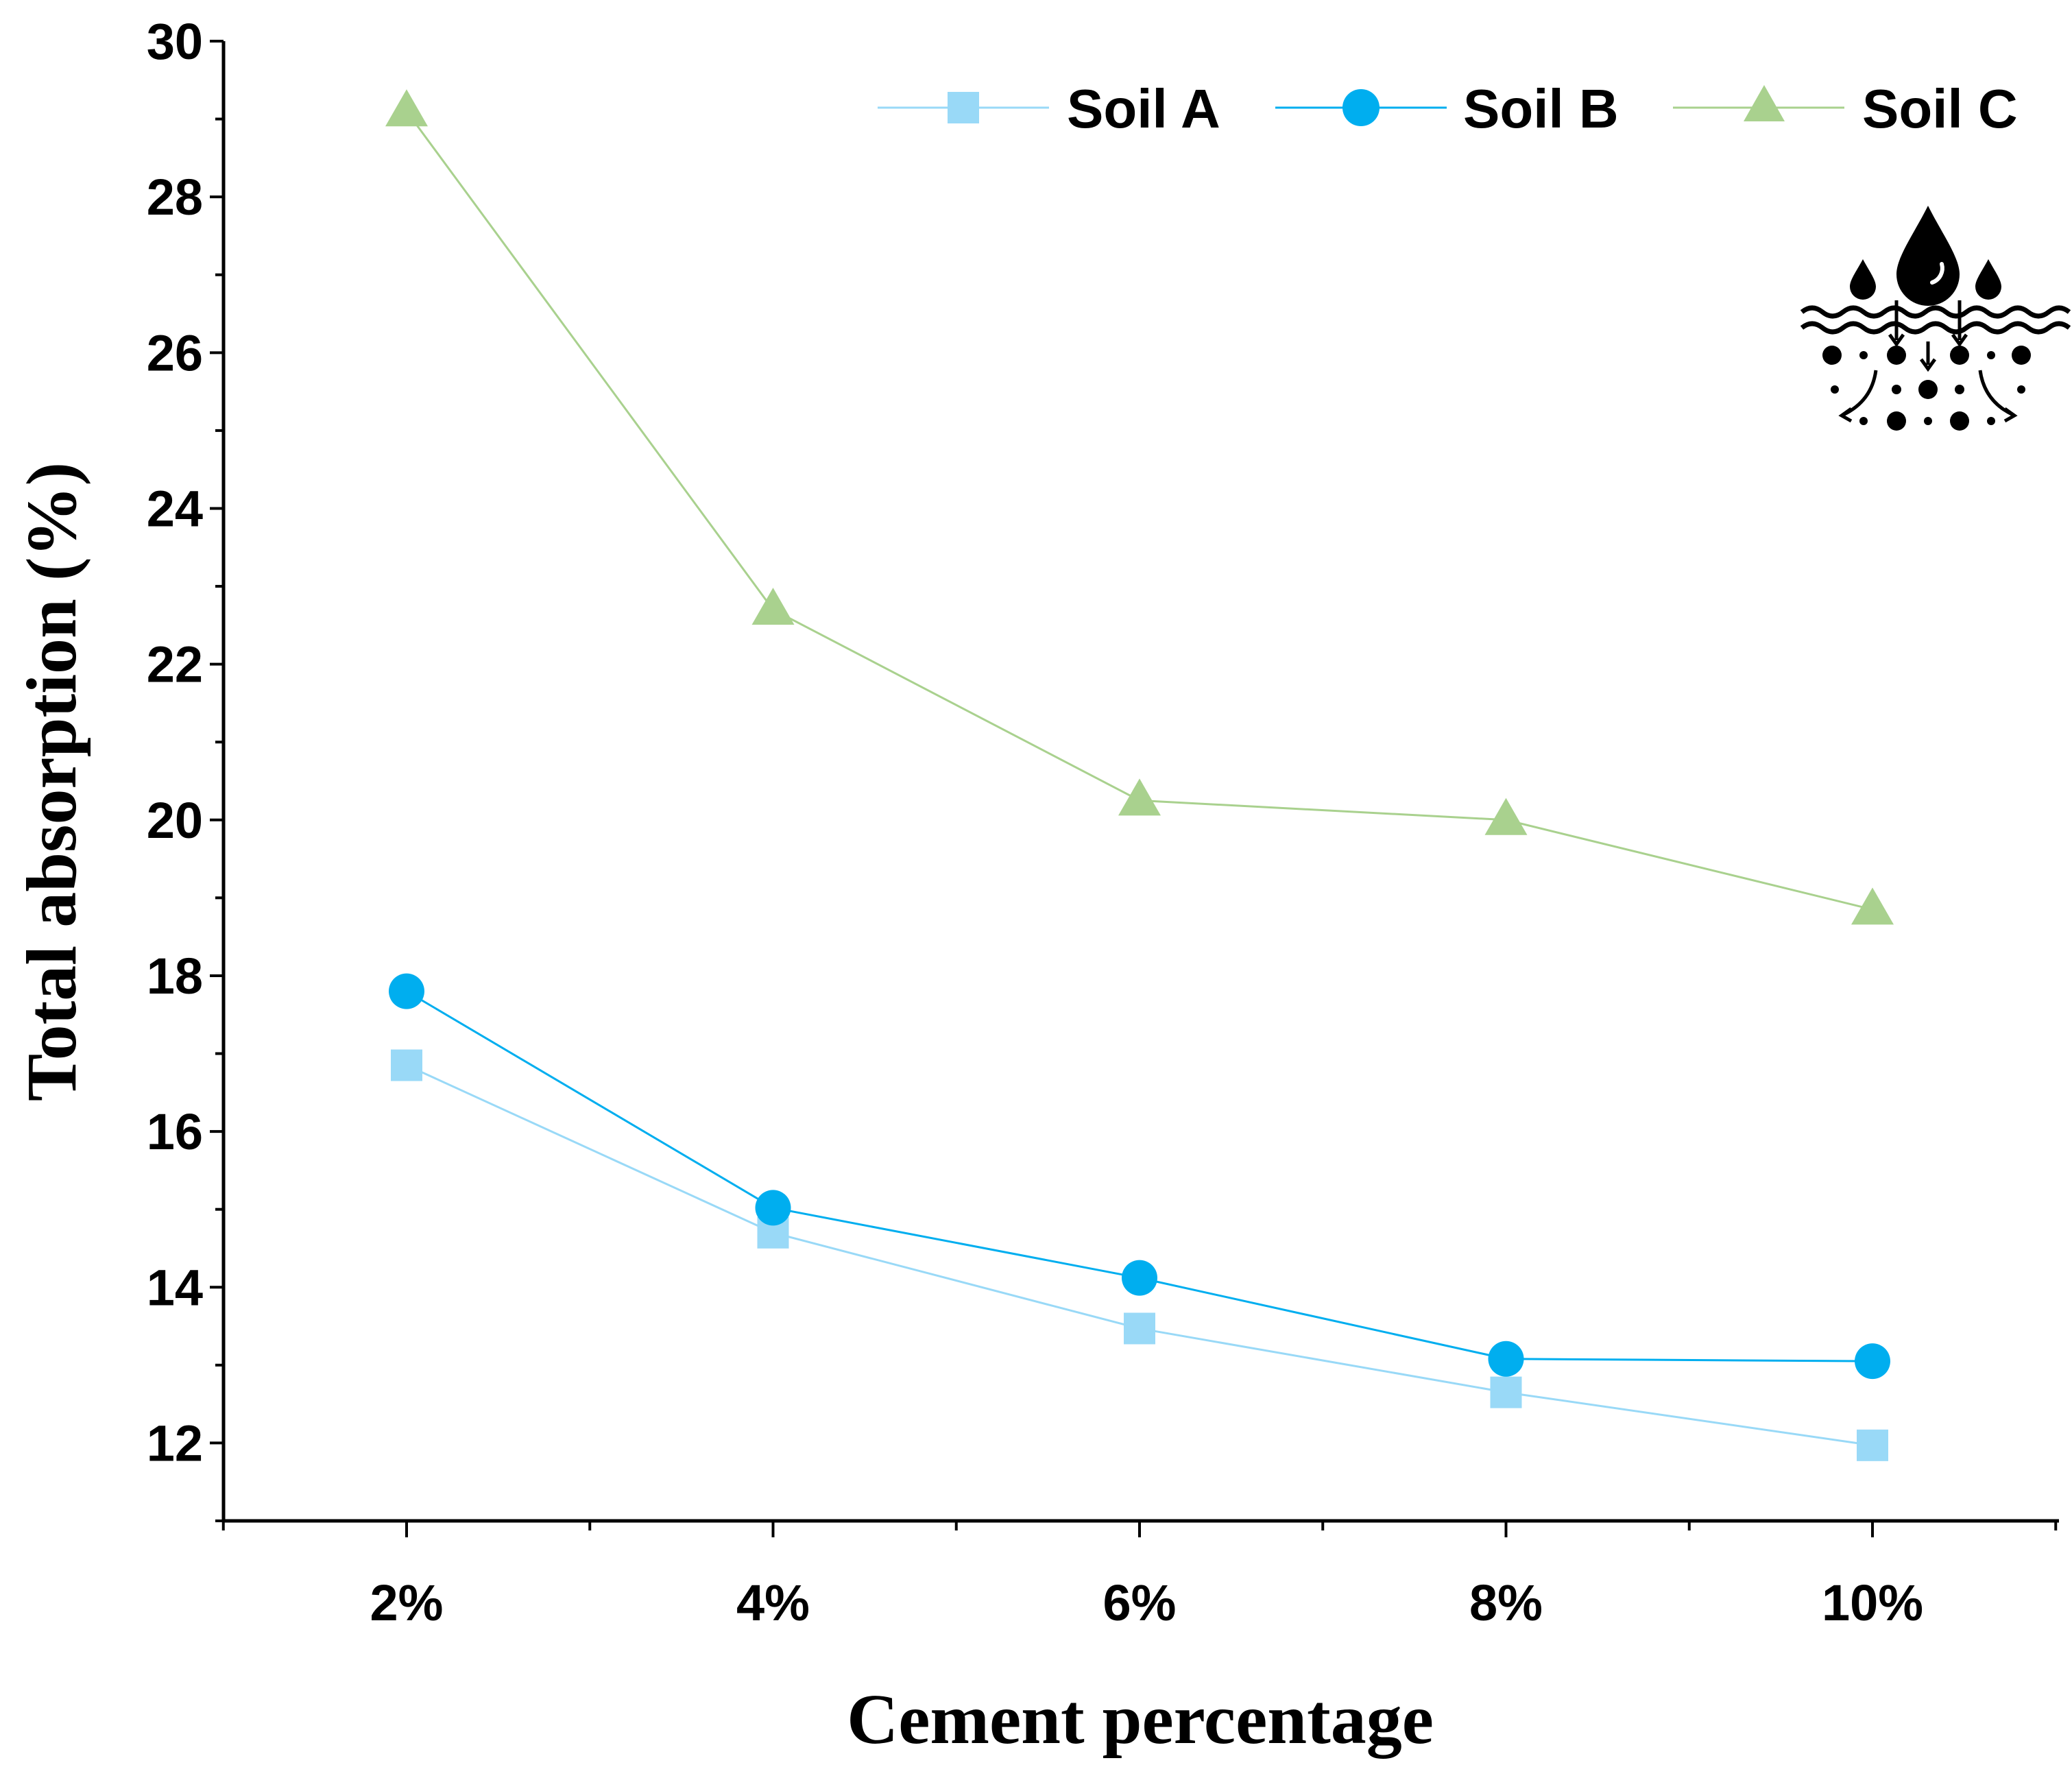 The width and height of the screenshot is (2072, 1778). Describe the element at coordinates (1935, 318) in the screenshot. I see `water-absorption-icon` at that location.